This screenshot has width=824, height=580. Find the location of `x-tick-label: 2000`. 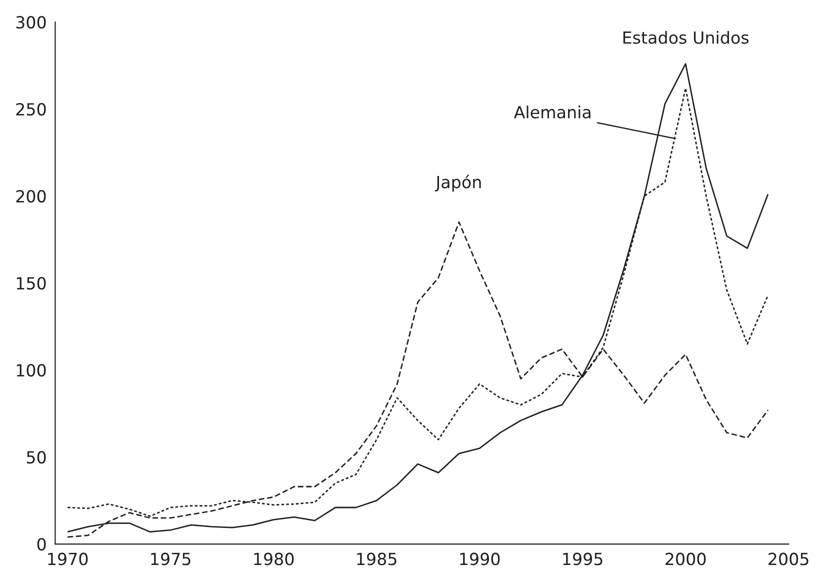

x-tick-label: 2000 is located at coordinates (686, 559).